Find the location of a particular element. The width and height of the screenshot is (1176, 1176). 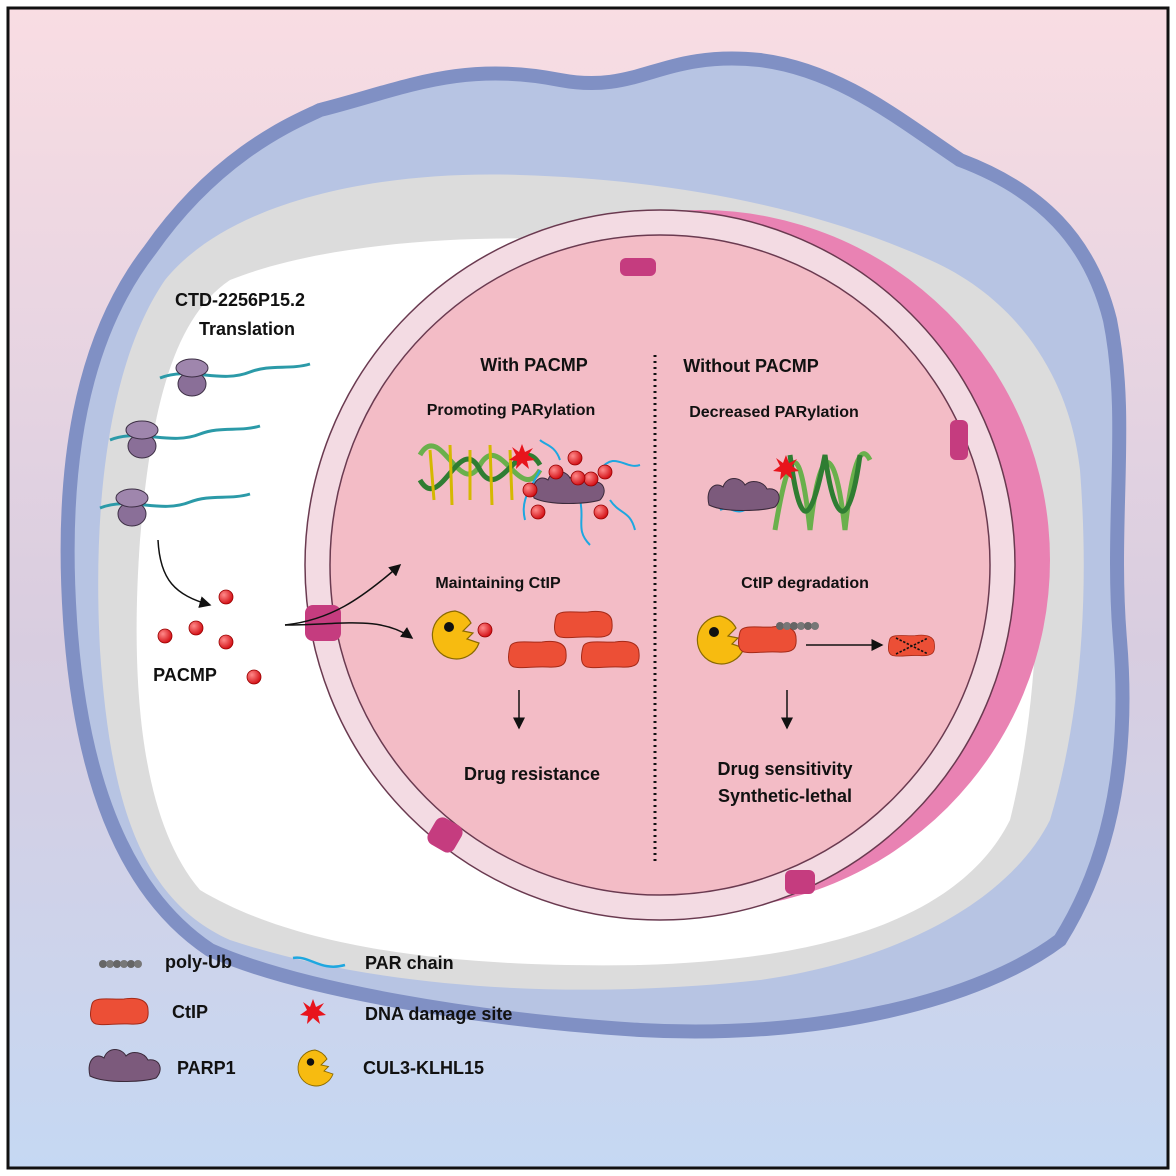

legend-label: DNA damage site is located at coordinates (438, 1014).